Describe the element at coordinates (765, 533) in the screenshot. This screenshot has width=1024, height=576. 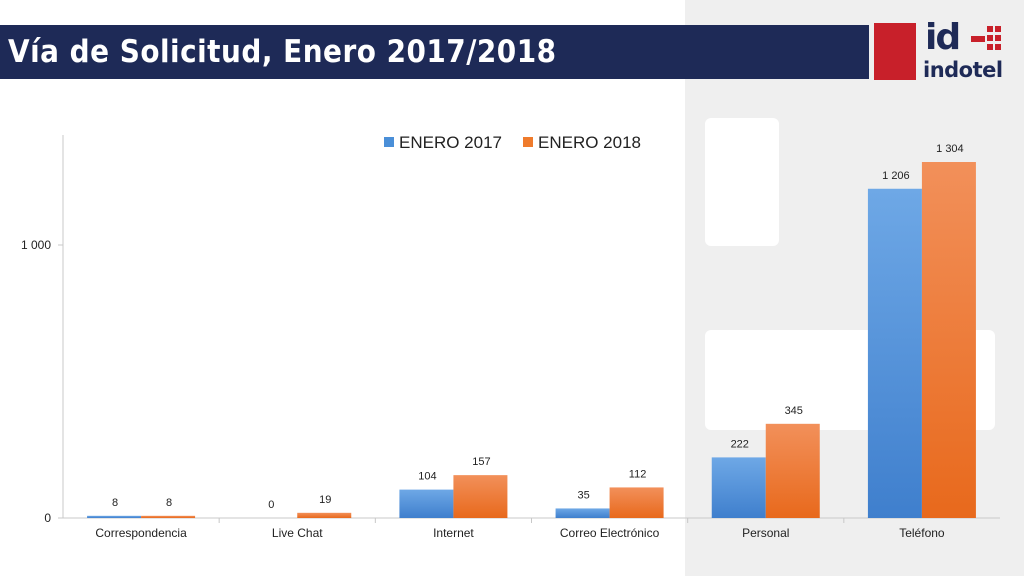
I see `x-tick-label: Personal` at that location.